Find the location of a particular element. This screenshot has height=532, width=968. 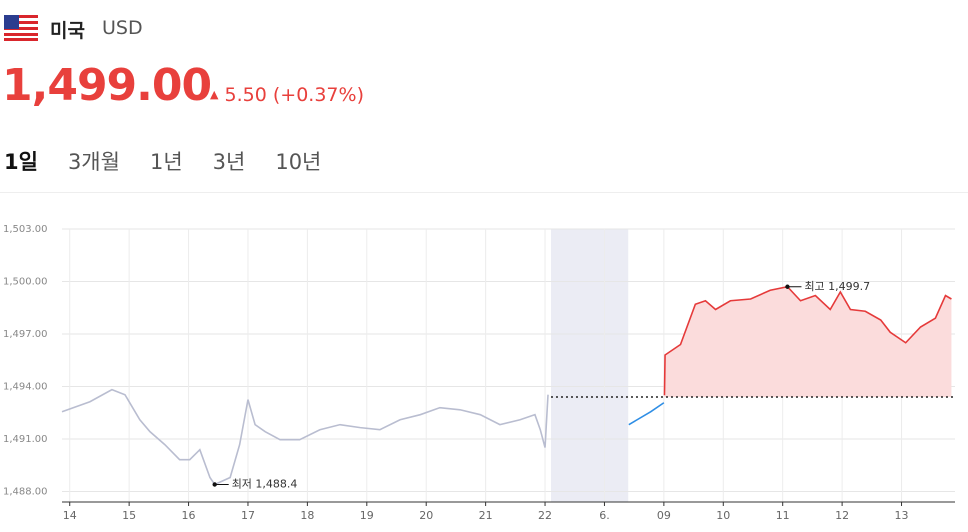

up-arrow: ▲ is located at coordinates (214, 94).